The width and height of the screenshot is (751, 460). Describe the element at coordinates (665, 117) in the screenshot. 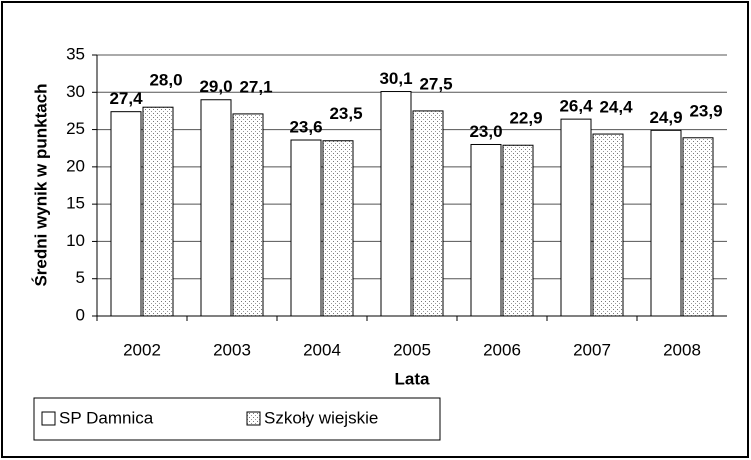

I see `data-label: 24,9` at that location.